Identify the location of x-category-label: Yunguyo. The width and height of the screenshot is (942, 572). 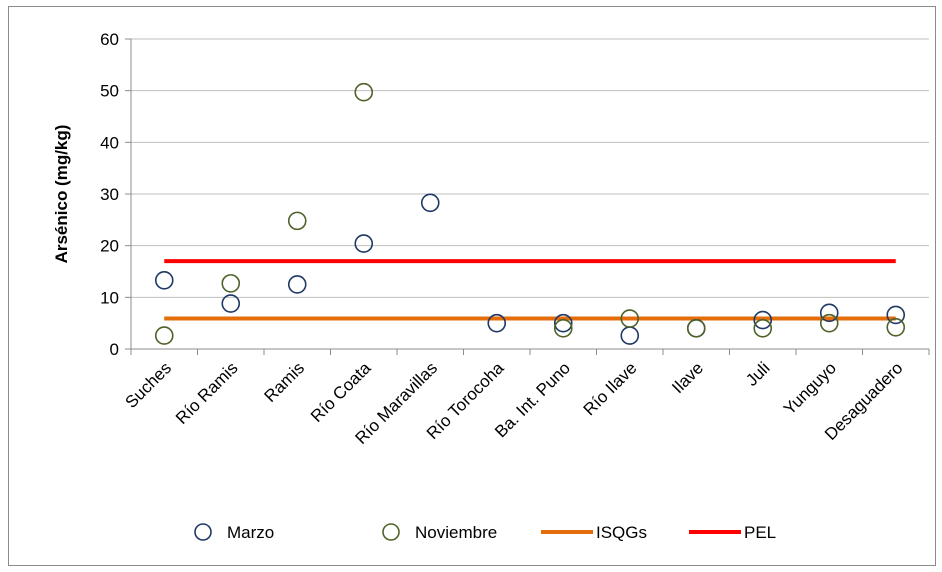
(810, 388).